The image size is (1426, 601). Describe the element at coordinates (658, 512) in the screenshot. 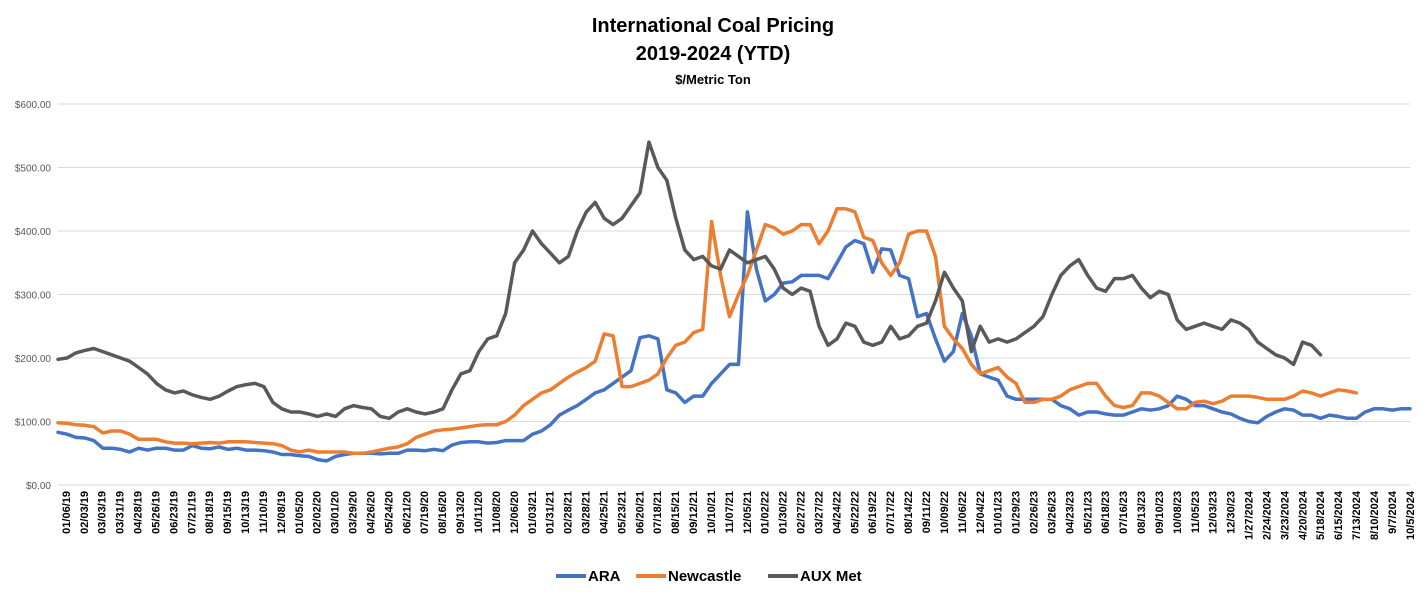

I see `x-tick-label: 07/18/21` at that location.